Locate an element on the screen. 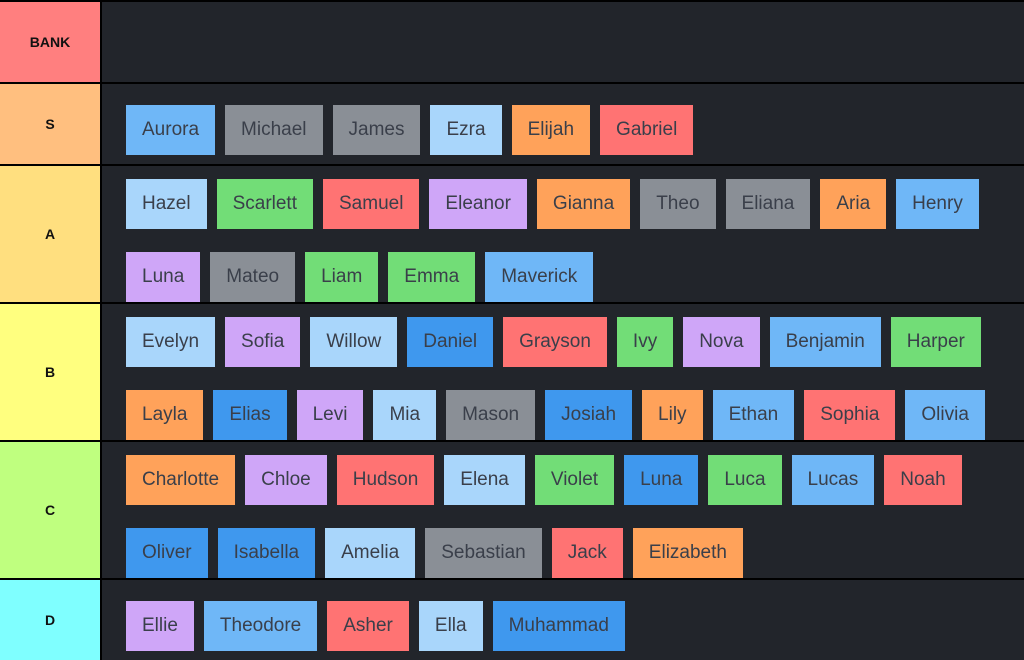 The width and height of the screenshot is (1024, 660). name-tile-nova: Nova is located at coordinates (721, 342).